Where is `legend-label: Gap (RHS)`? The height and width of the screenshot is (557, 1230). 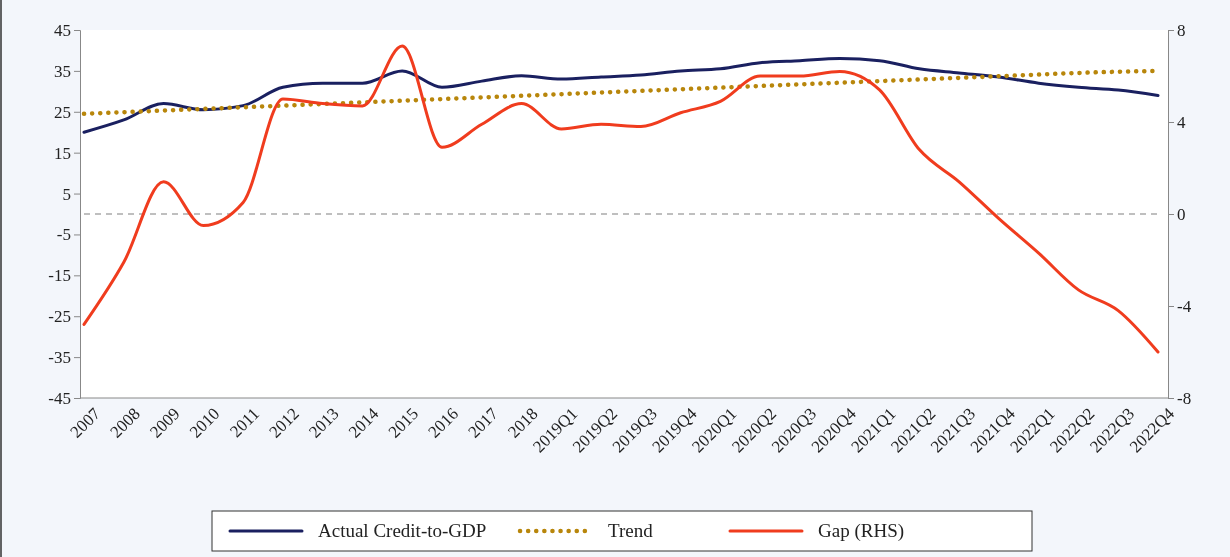 legend-label: Gap (RHS) is located at coordinates (861, 531).